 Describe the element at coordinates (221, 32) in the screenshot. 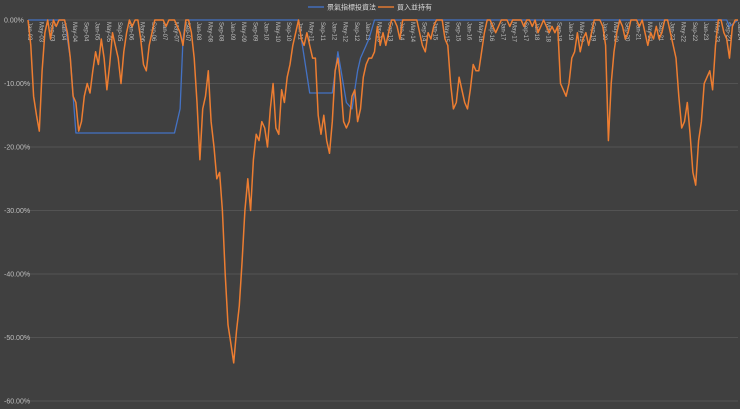

I see `x-tick-label: Sep-08` at that location.